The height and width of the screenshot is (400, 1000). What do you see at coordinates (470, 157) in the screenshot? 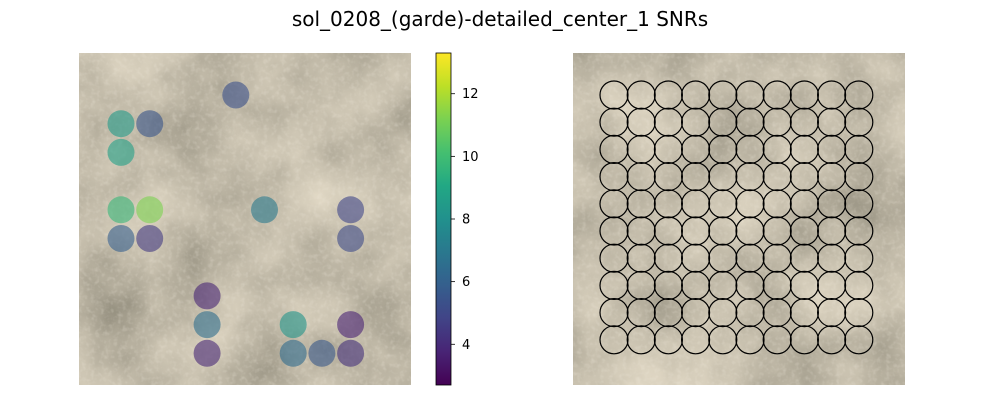
I see `colorbar-tick-label: 10` at bounding box center [470, 157].